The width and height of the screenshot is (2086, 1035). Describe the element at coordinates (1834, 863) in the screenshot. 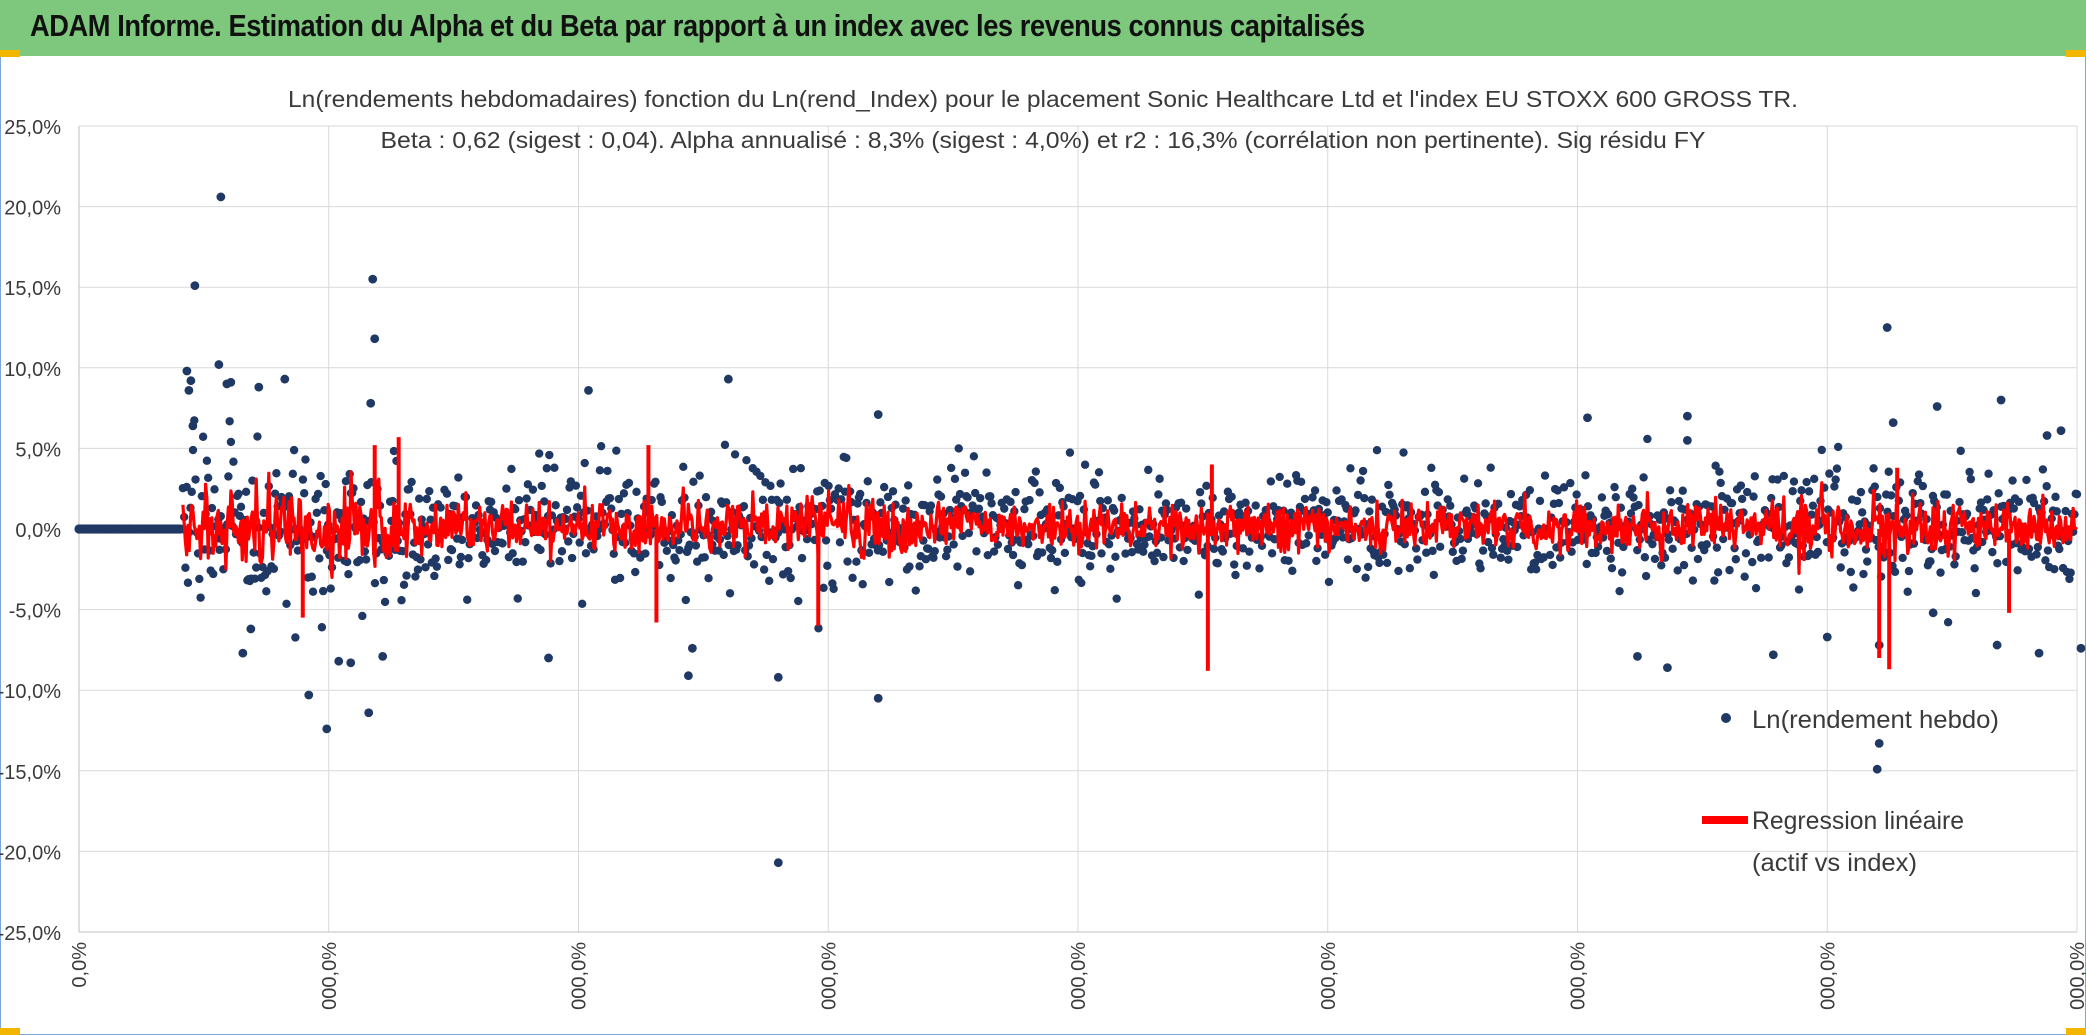

I see `legend-line-label-2: (actif vs index)` at that location.